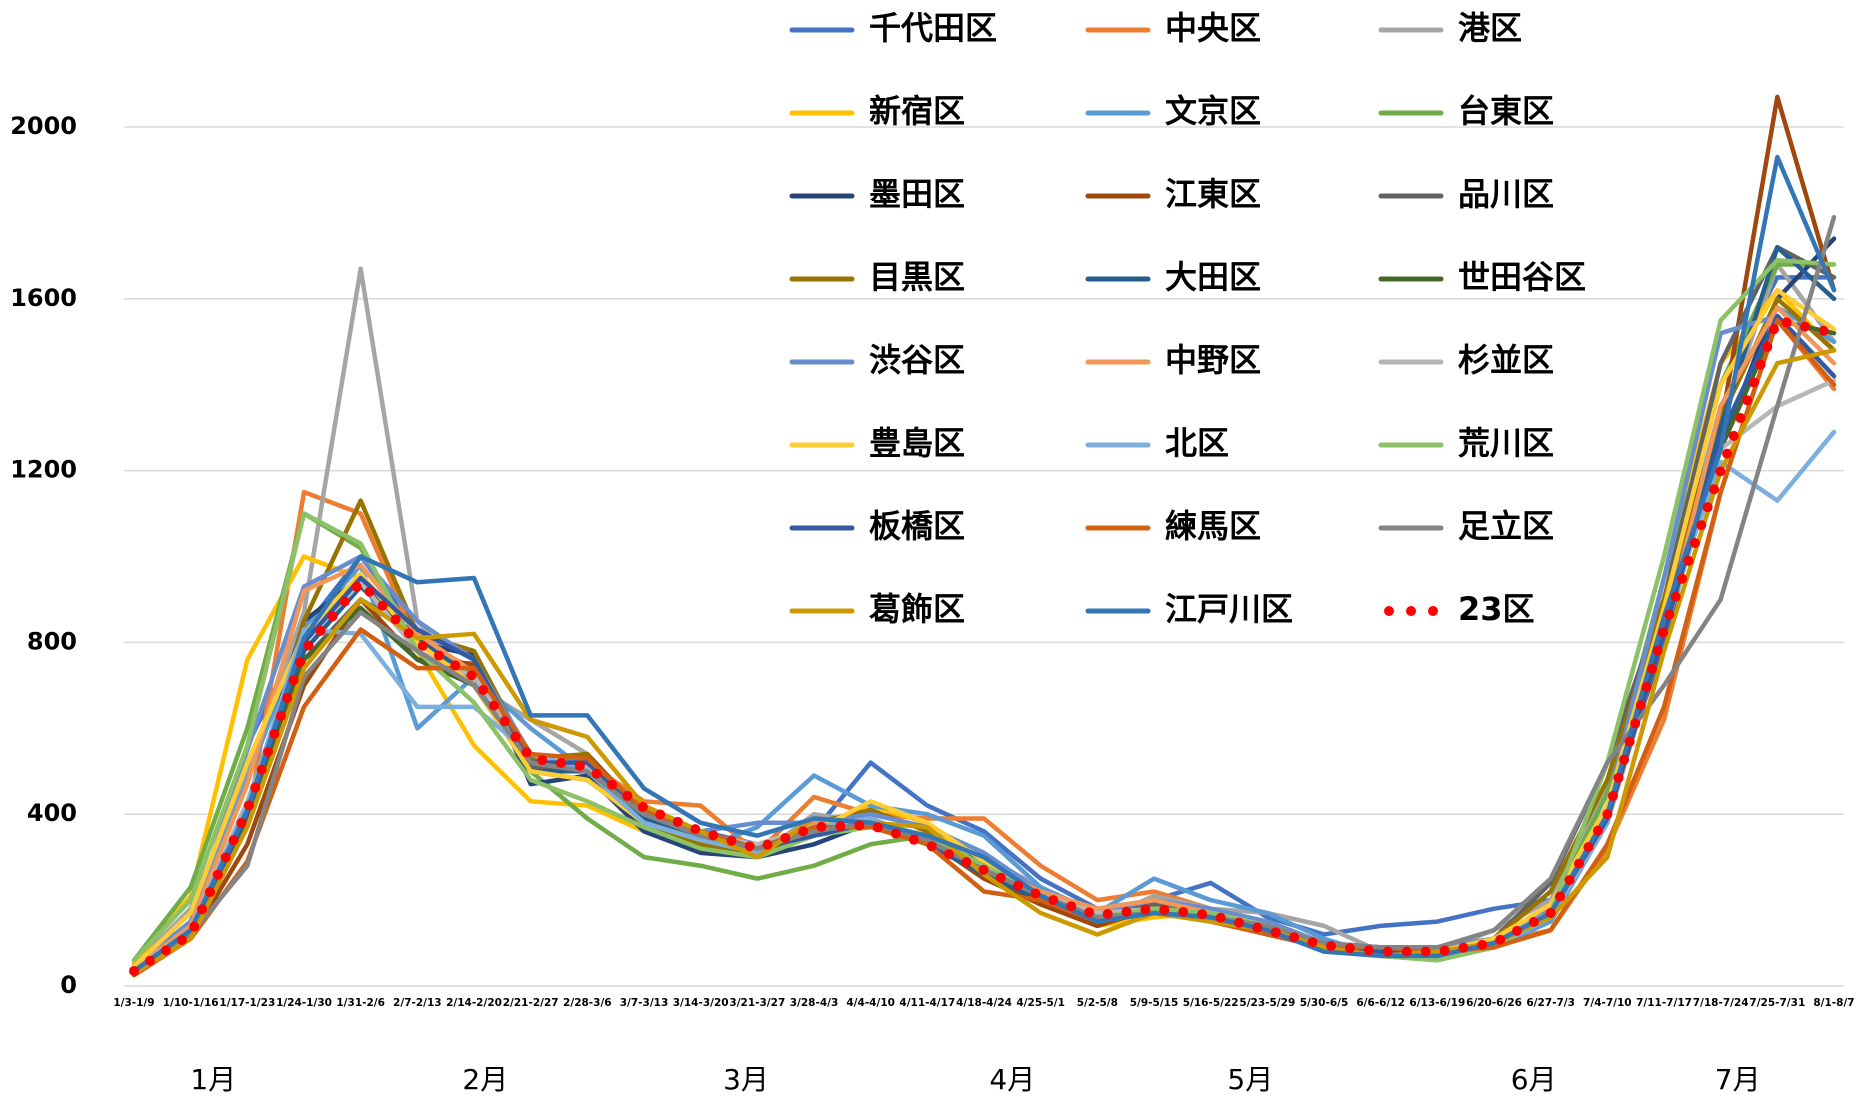  Describe the element at coordinates (1097, 1003) in the screenshot. I see `x-tick-label: 5/2-5/8` at that location.